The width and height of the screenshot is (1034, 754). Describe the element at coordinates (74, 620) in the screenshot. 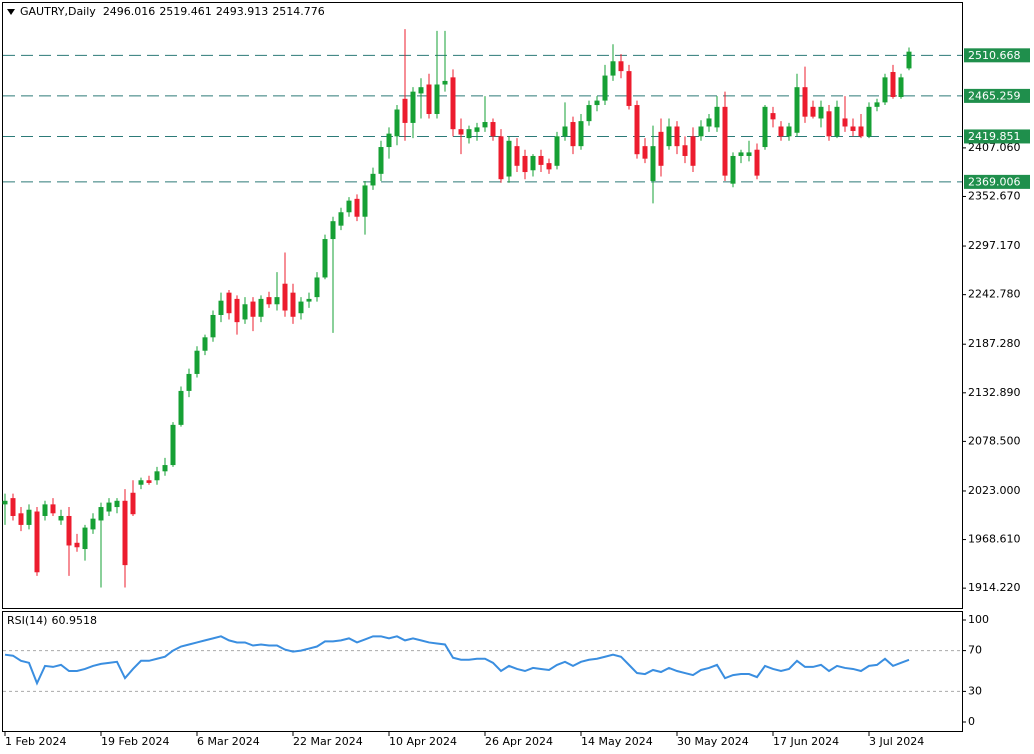

I see `indicator-value: 60.9518` at that location.